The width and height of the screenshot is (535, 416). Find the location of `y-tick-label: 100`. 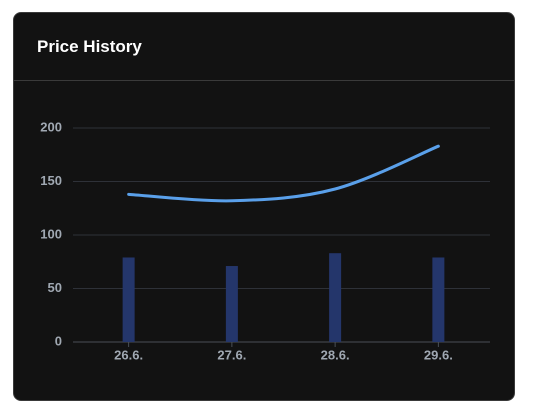

y-tick-label: 100 is located at coordinates (51, 233).